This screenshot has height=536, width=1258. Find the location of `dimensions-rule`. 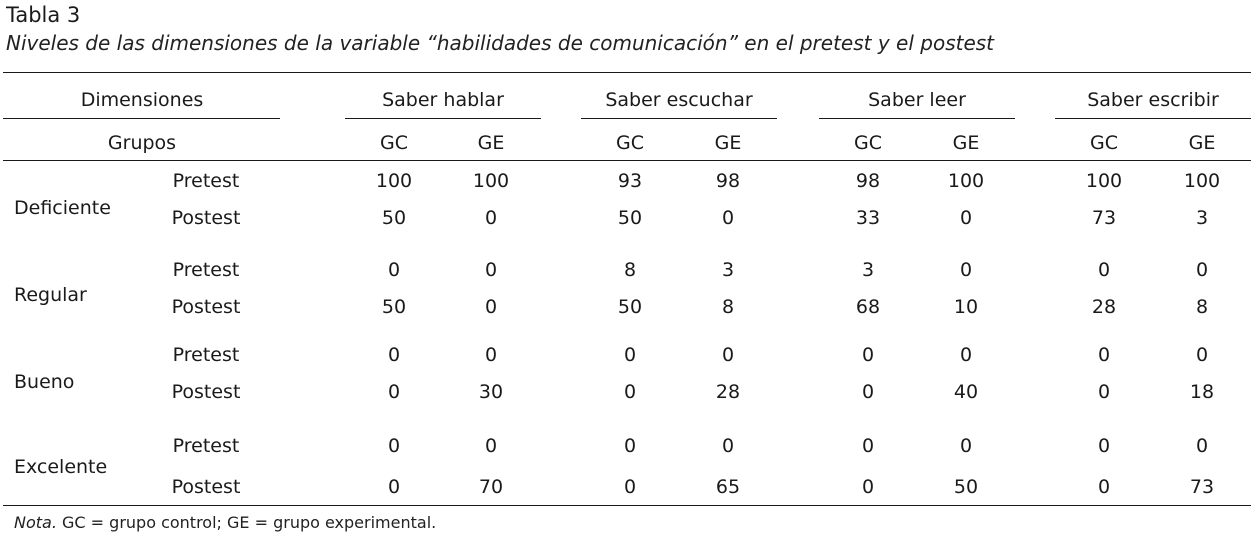

dimensions-rule is located at coordinates (141, 118).